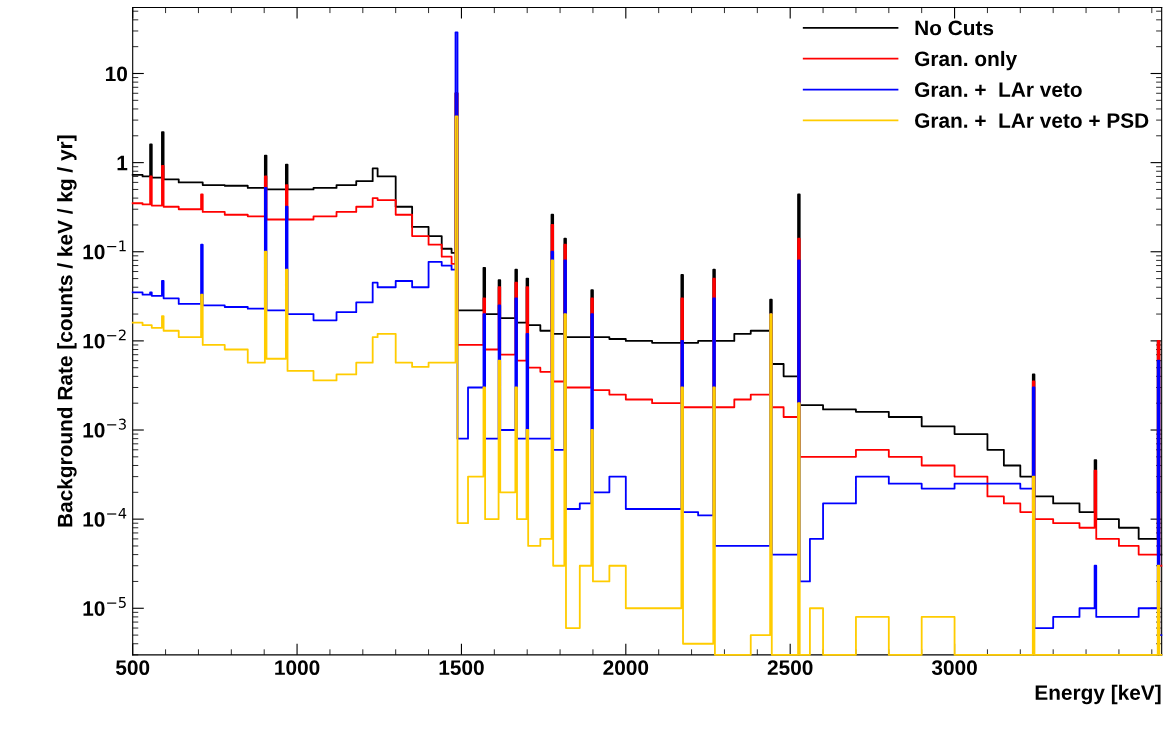 The height and width of the screenshot is (751, 1164). What do you see at coordinates (626, 668) in the screenshot?
I see `x-tick-label: 2000` at bounding box center [626, 668].